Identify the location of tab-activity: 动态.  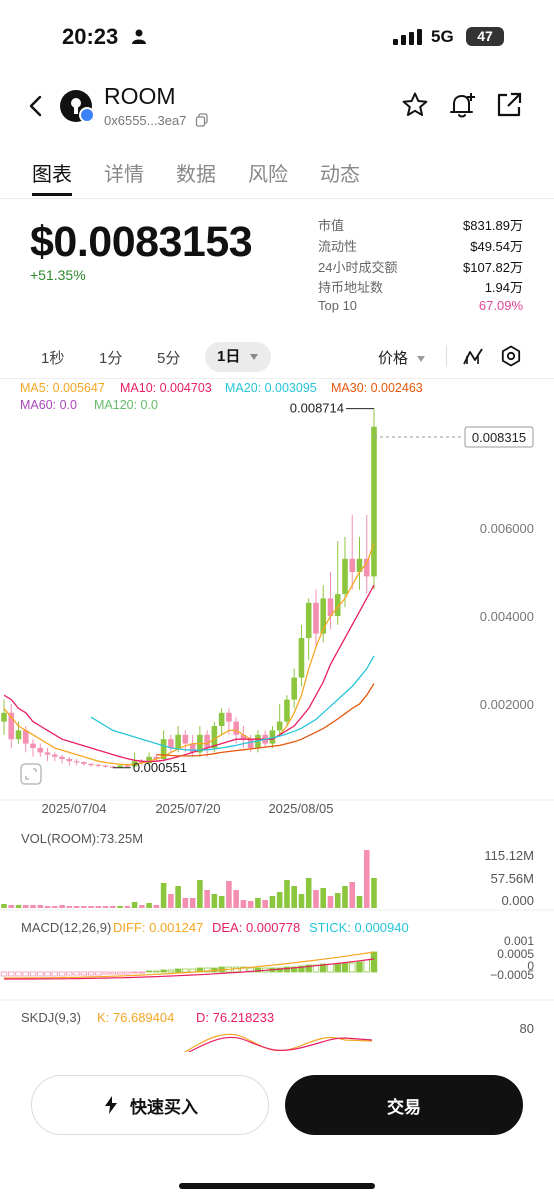
(340, 175).